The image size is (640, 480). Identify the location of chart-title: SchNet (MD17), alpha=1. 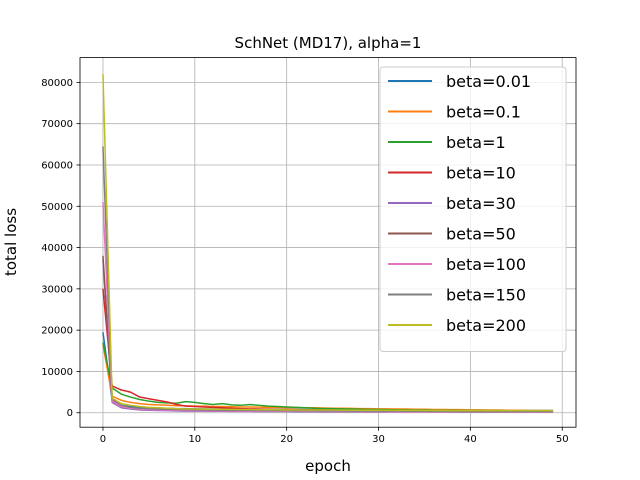
(328, 43).